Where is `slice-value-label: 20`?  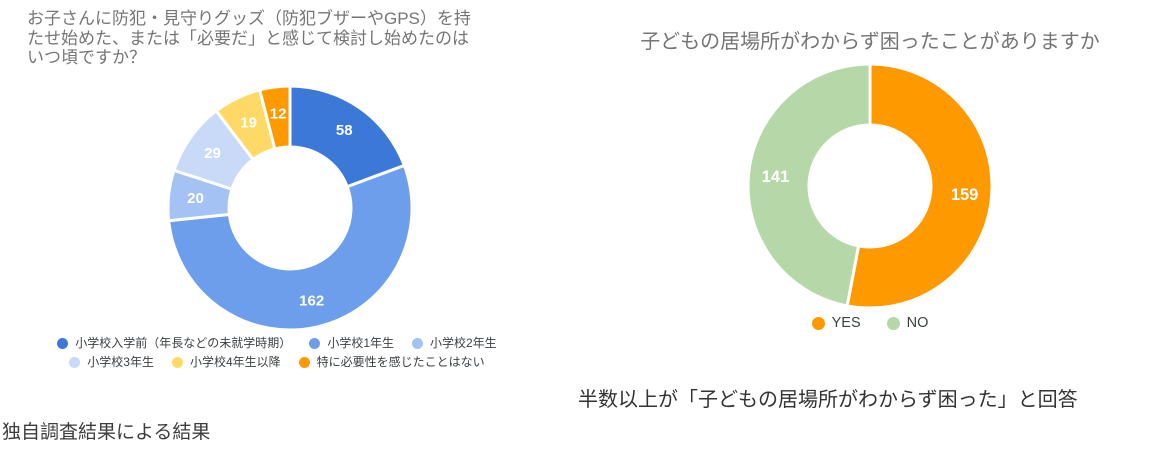 slice-value-label: 20 is located at coordinates (195, 198).